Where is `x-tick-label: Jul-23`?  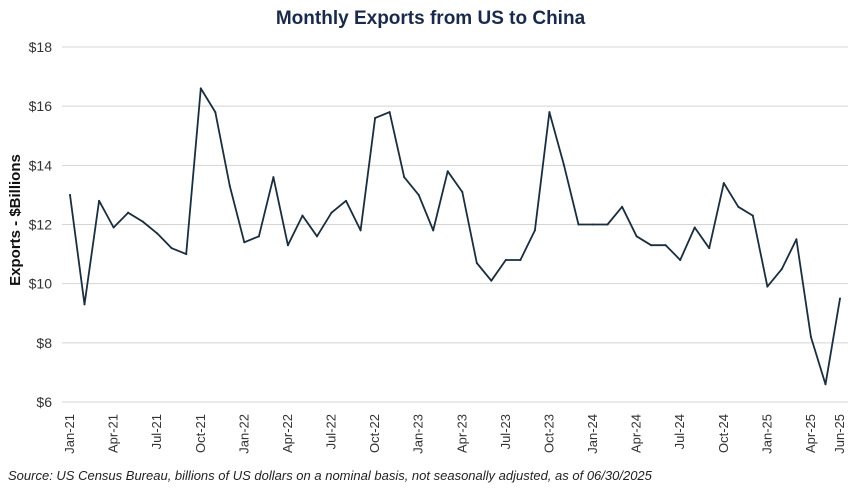 x-tick-label: Jul-23 is located at coordinates (505, 431).